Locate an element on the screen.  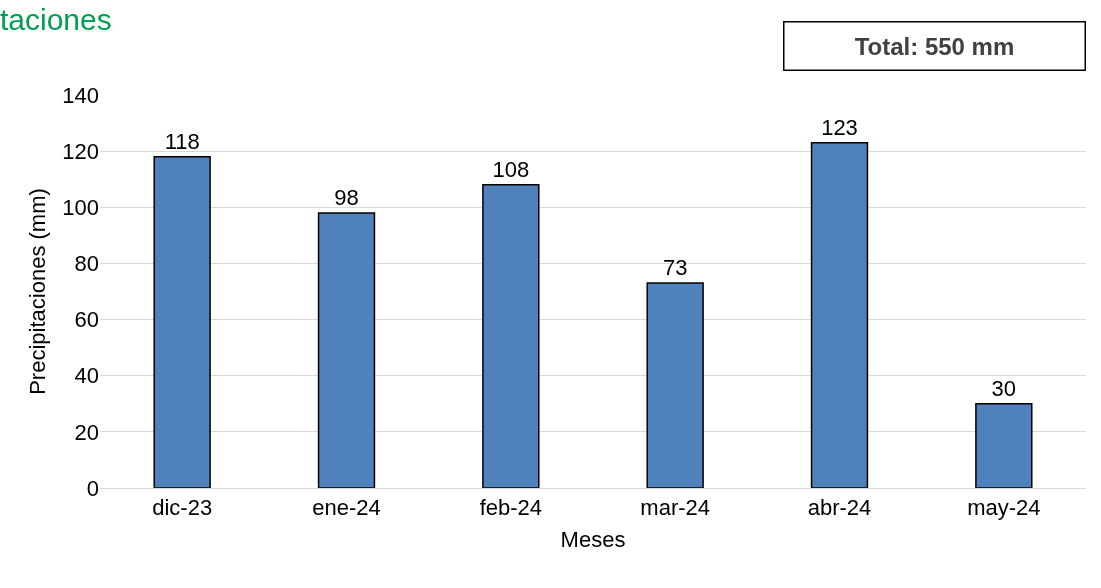
data-label: 123 is located at coordinates (839, 127).